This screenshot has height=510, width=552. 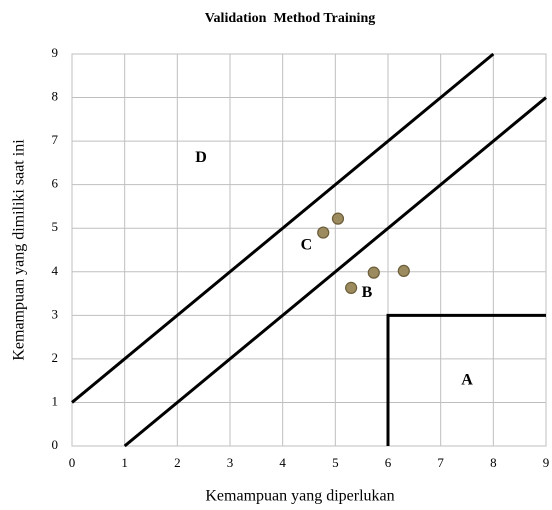 What do you see at coordinates (72, 462) in the screenshot?
I see `x-tick-label: 0` at bounding box center [72, 462].